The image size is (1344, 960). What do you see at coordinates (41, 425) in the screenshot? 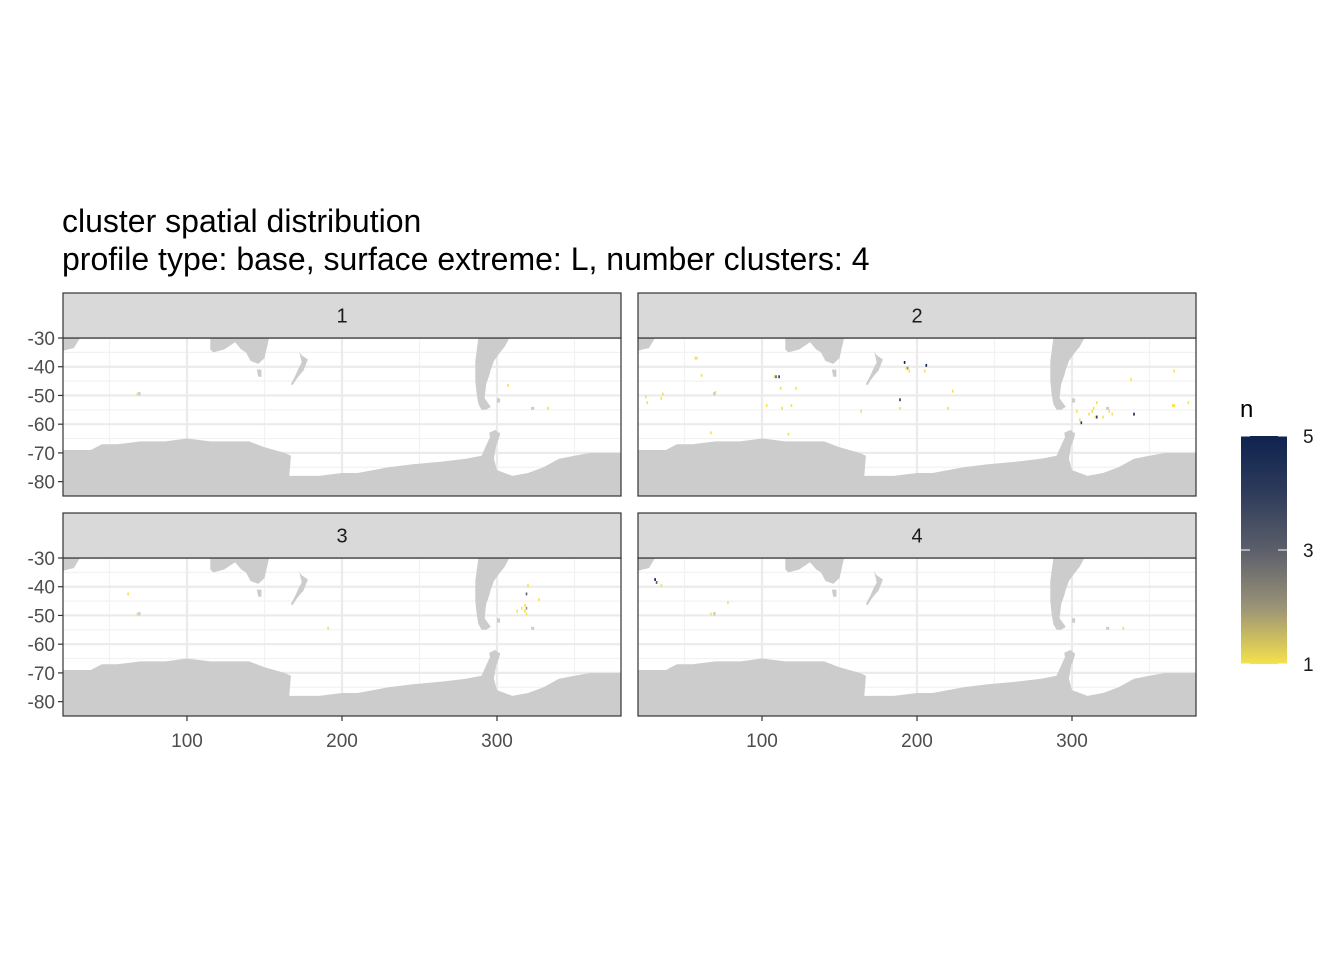
I see `y-tick-label: -60` at bounding box center [41, 425].